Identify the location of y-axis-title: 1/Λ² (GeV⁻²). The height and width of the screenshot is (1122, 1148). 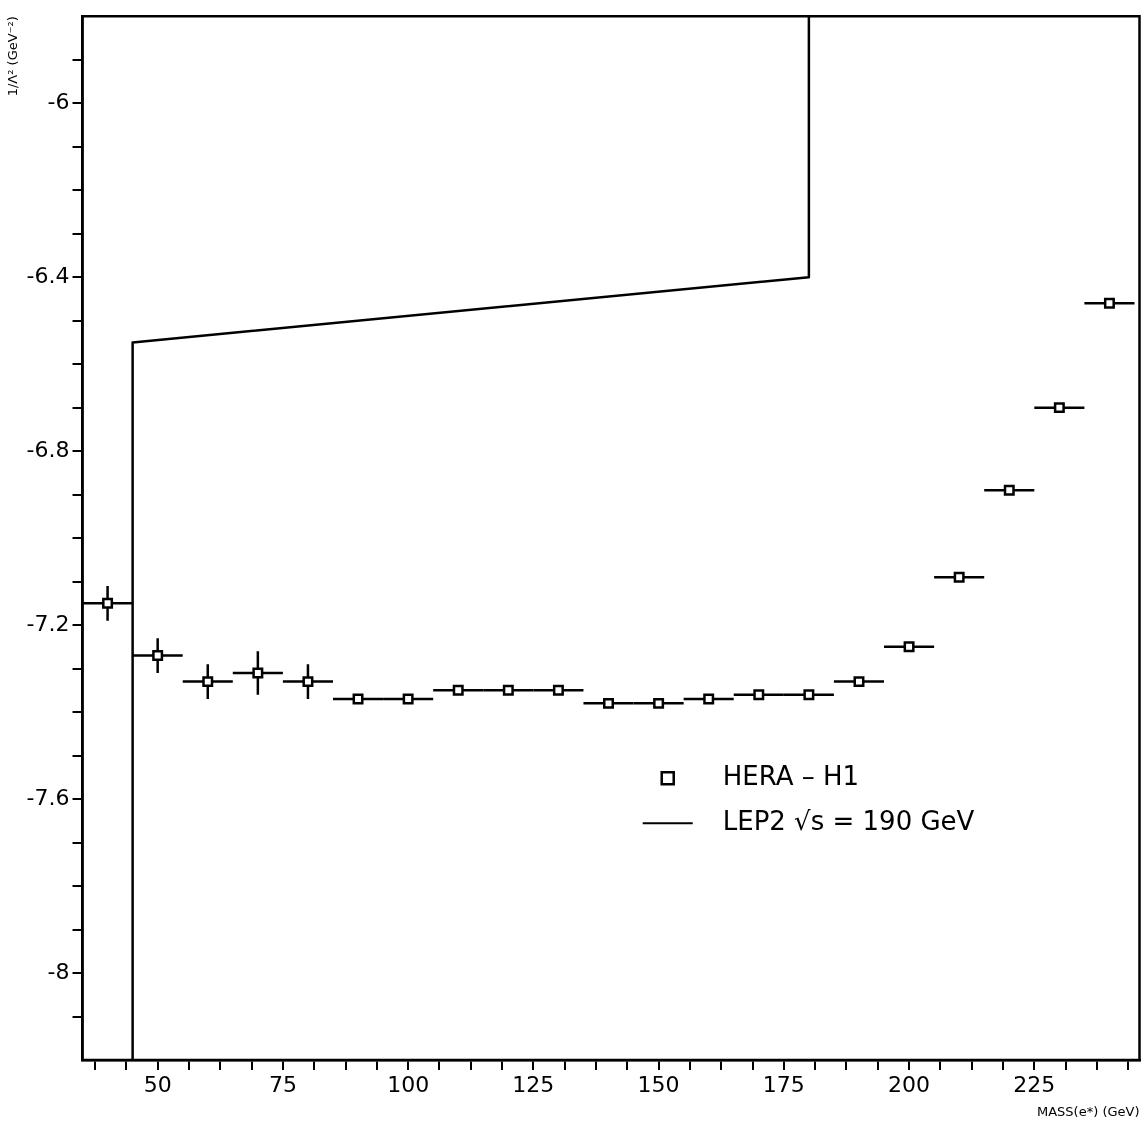
(13, 56).